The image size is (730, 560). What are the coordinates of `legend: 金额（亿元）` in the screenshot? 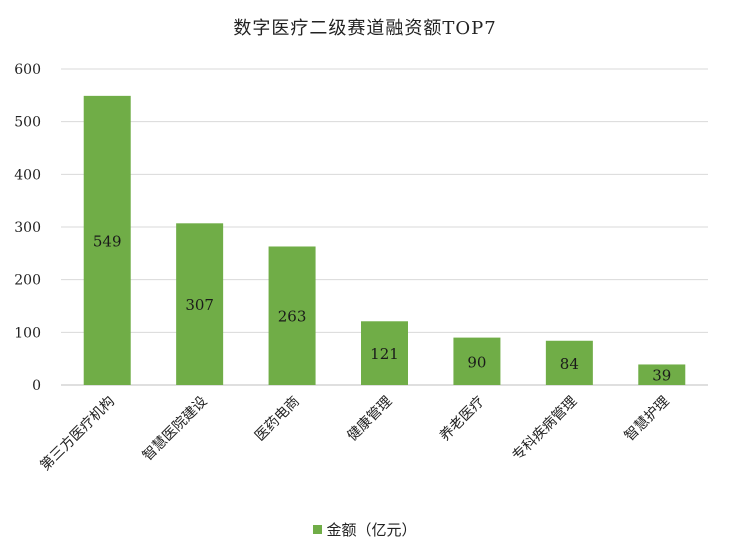 It's located at (365, 529).